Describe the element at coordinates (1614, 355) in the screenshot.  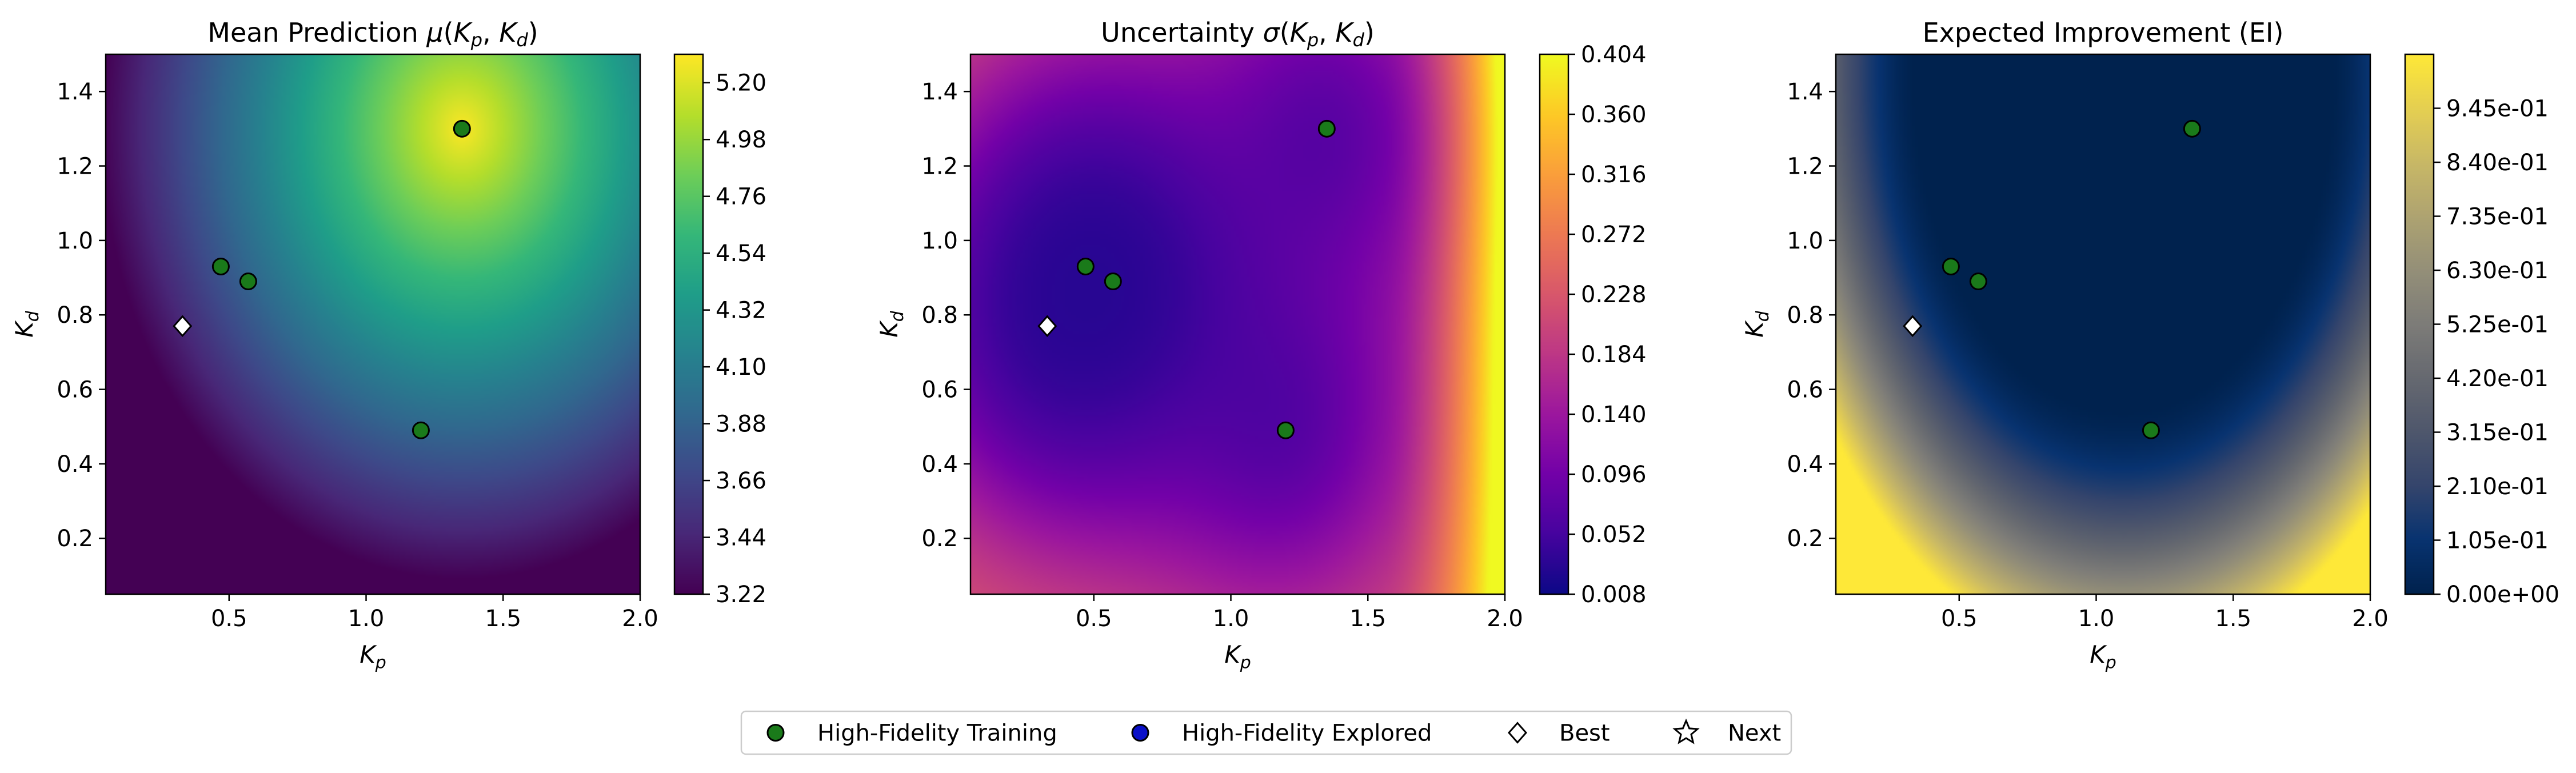
I see `colorbar-tick-label: 0.184` at that location.